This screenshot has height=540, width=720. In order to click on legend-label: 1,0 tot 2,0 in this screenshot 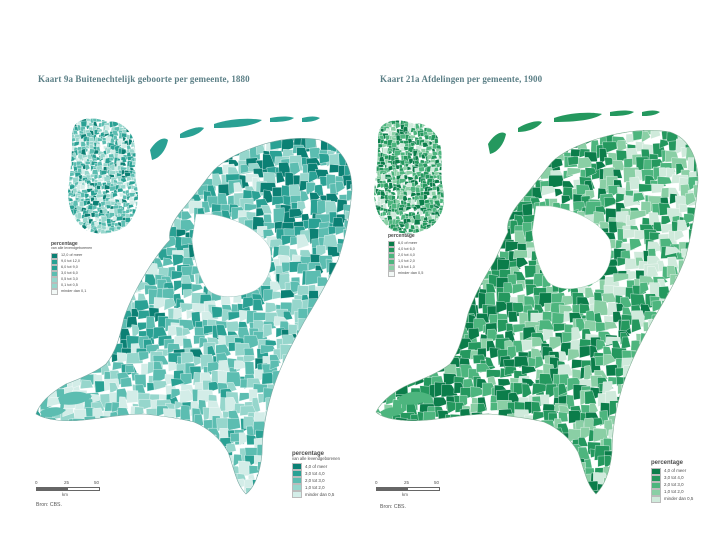, I will do `click(406, 261)`.